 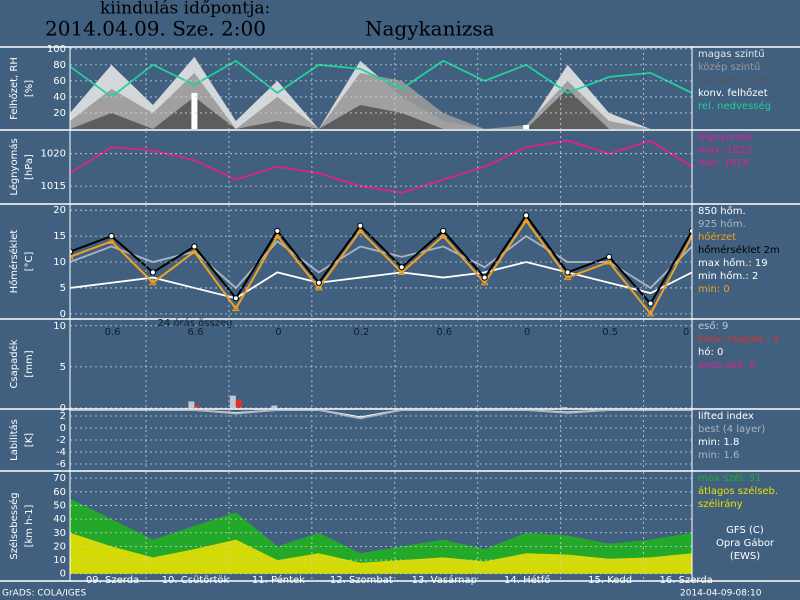 What do you see at coordinates (726, 365) in the screenshot?
I see `legend-stat: ónos eső: 0` at bounding box center [726, 365].